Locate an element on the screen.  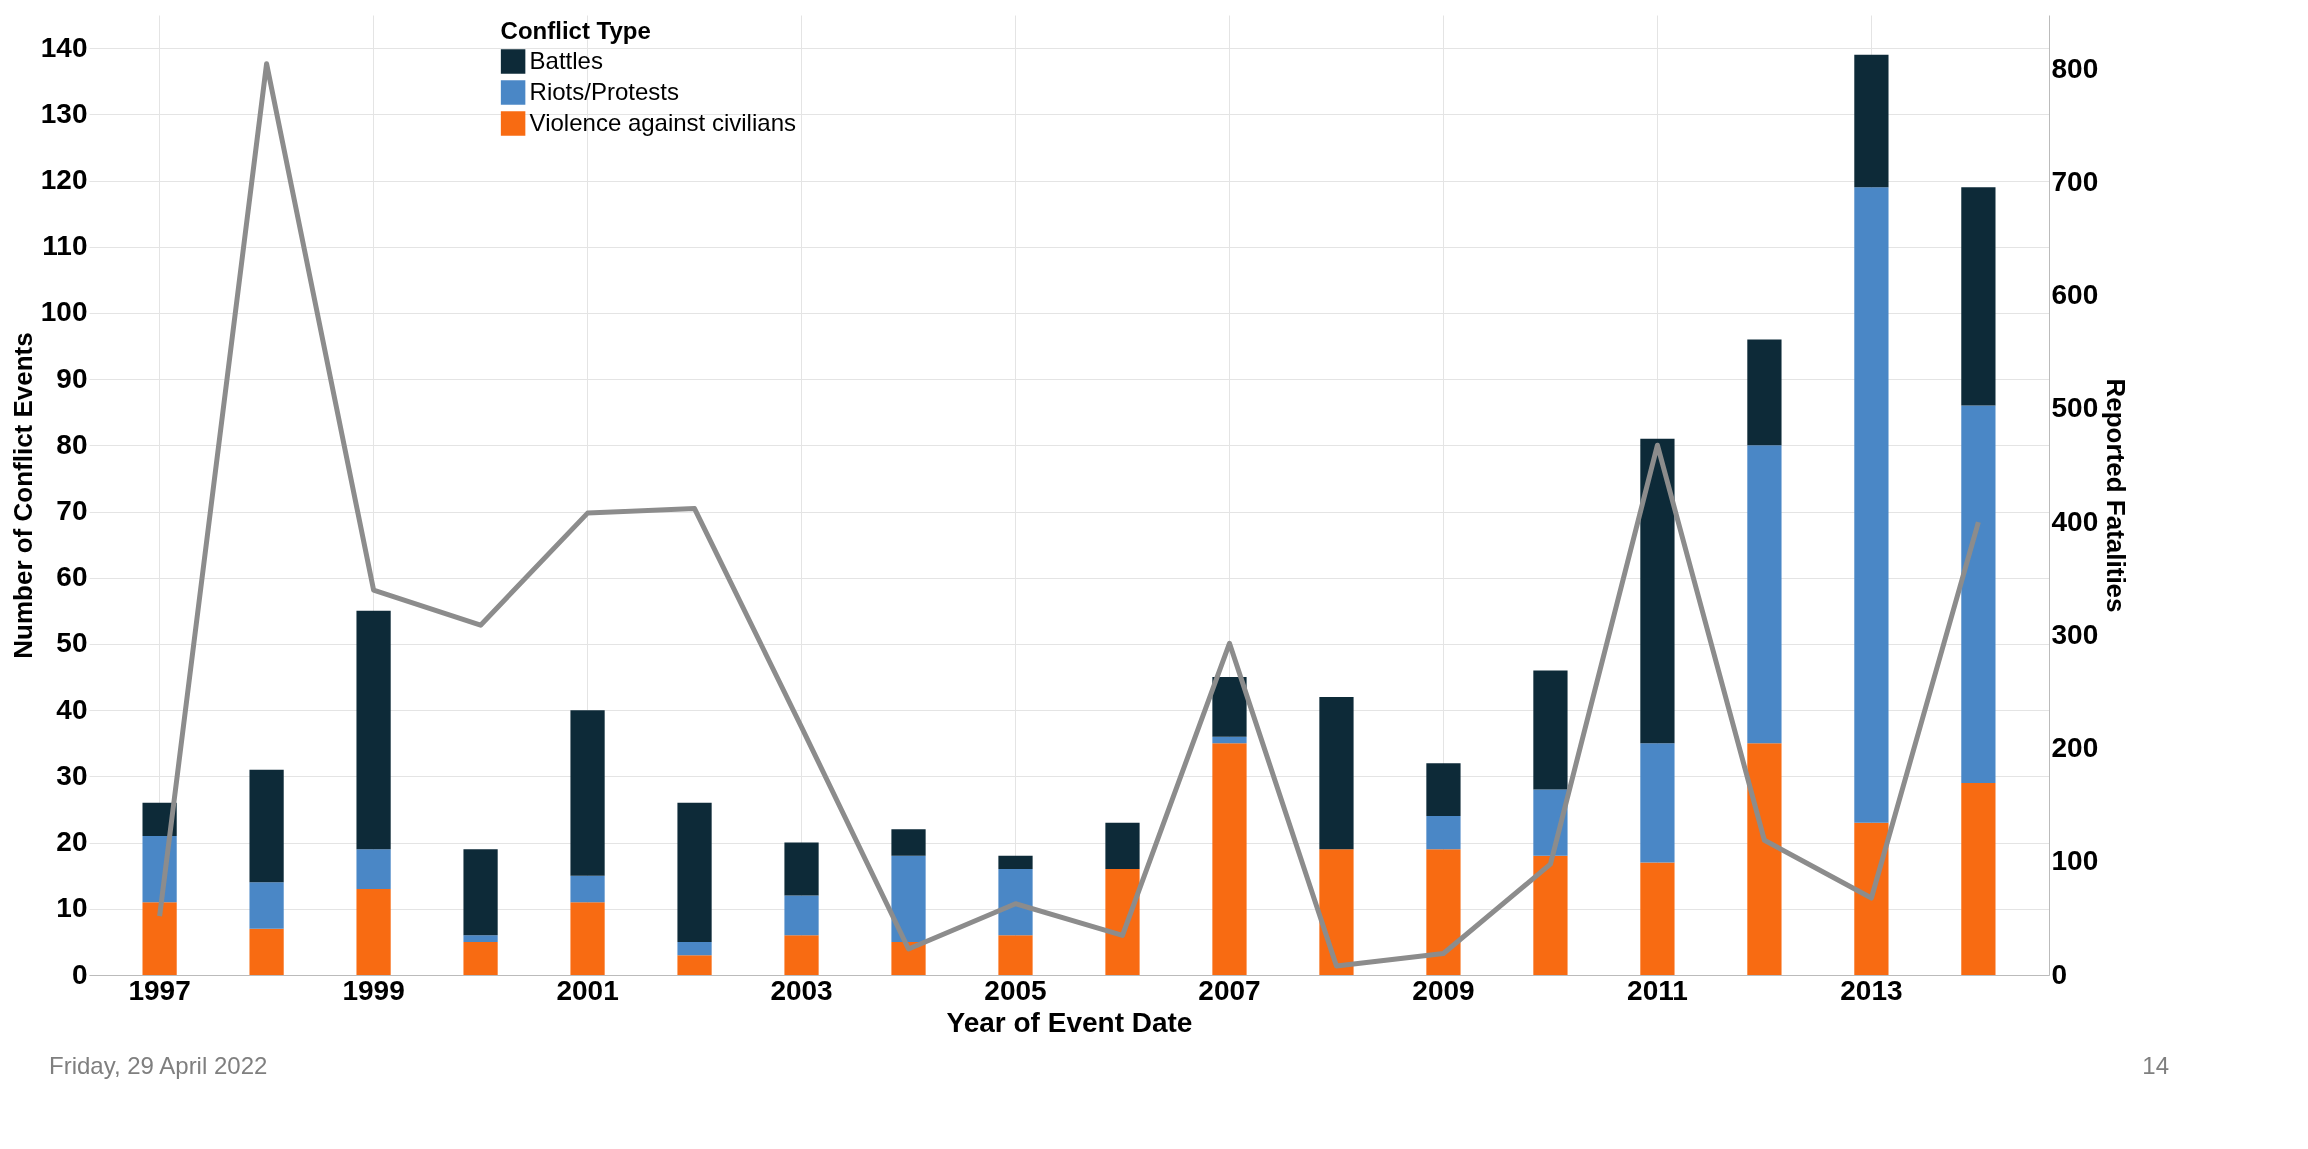
x-axis-title: Year of Event Date is located at coordinates (1069, 1022).